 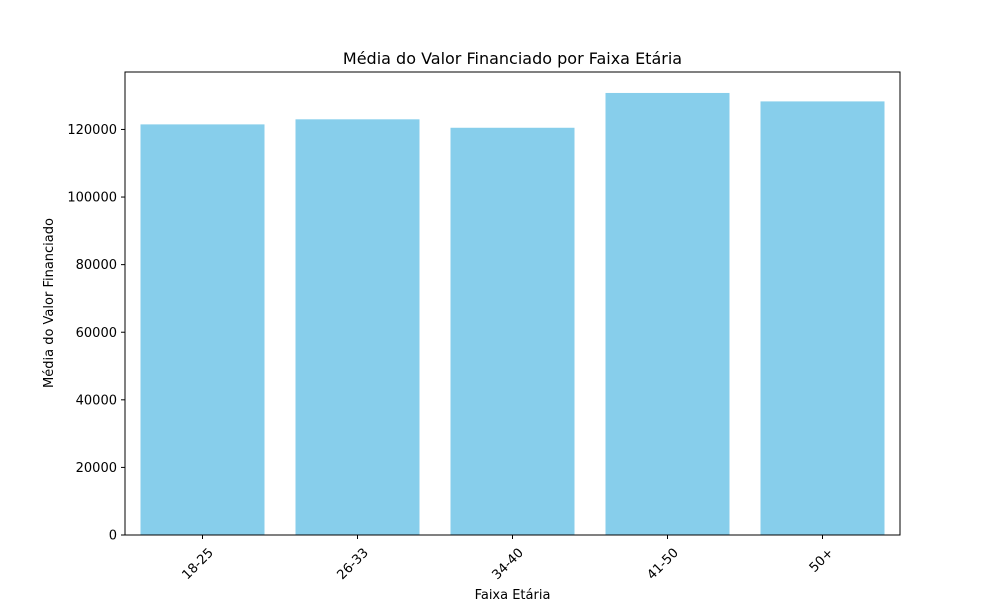 What do you see at coordinates (92, 130) in the screenshot?
I see `y-tick-label-120000: 120000` at bounding box center [92, 130].